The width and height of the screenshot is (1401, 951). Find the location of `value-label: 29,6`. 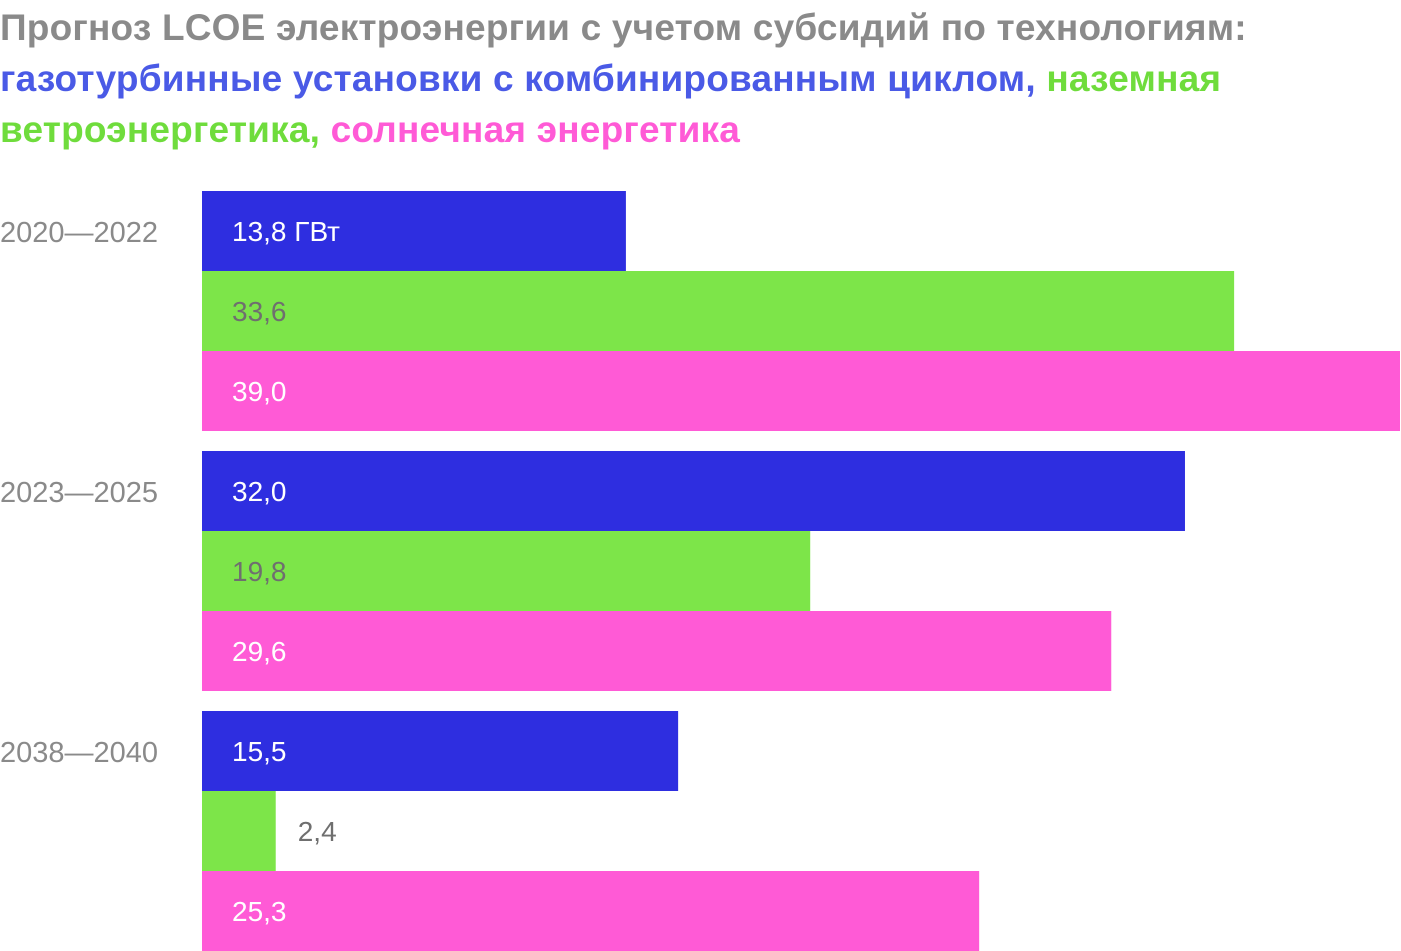

value-label: 29,6 is located at coordinates (259, 651).